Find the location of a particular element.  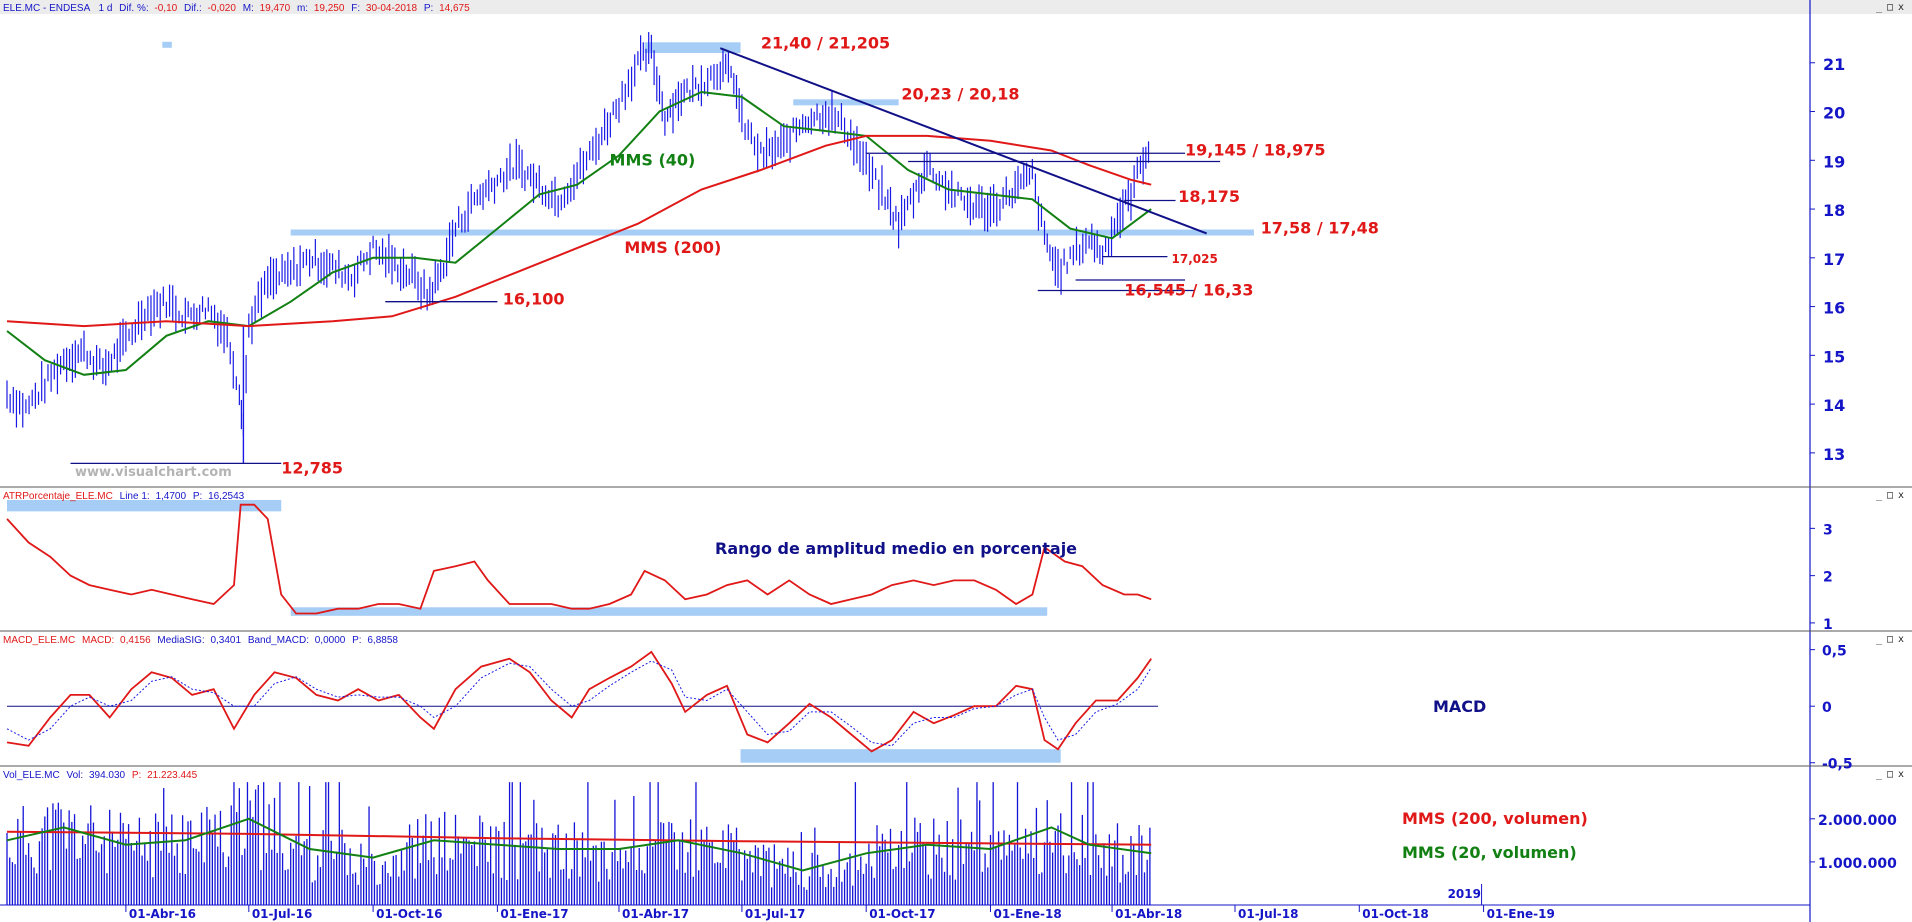

macd-sig-label: MediaSIG: is located at coordinates (180, 640).